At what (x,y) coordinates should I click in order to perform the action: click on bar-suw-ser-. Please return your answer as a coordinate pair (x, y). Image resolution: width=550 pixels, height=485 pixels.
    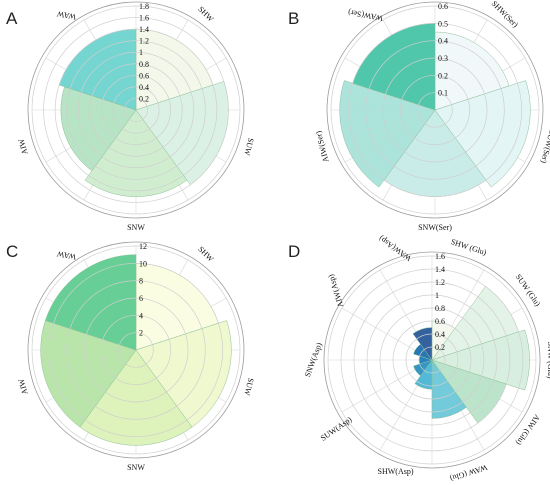
    Looking at the image, I should click on (482, 134).